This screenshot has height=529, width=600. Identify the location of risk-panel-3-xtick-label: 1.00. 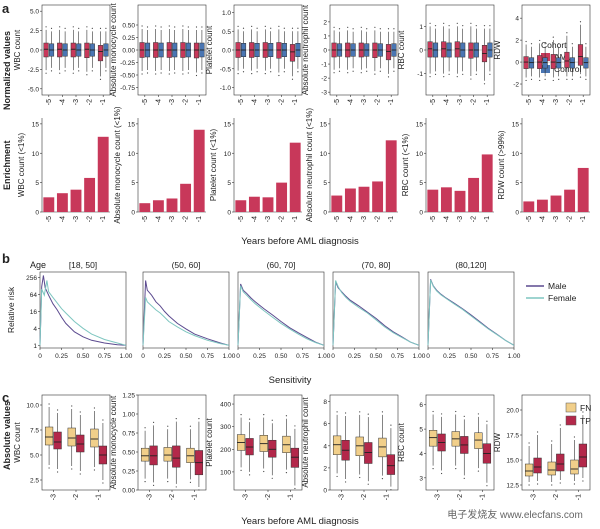
(419, 356).